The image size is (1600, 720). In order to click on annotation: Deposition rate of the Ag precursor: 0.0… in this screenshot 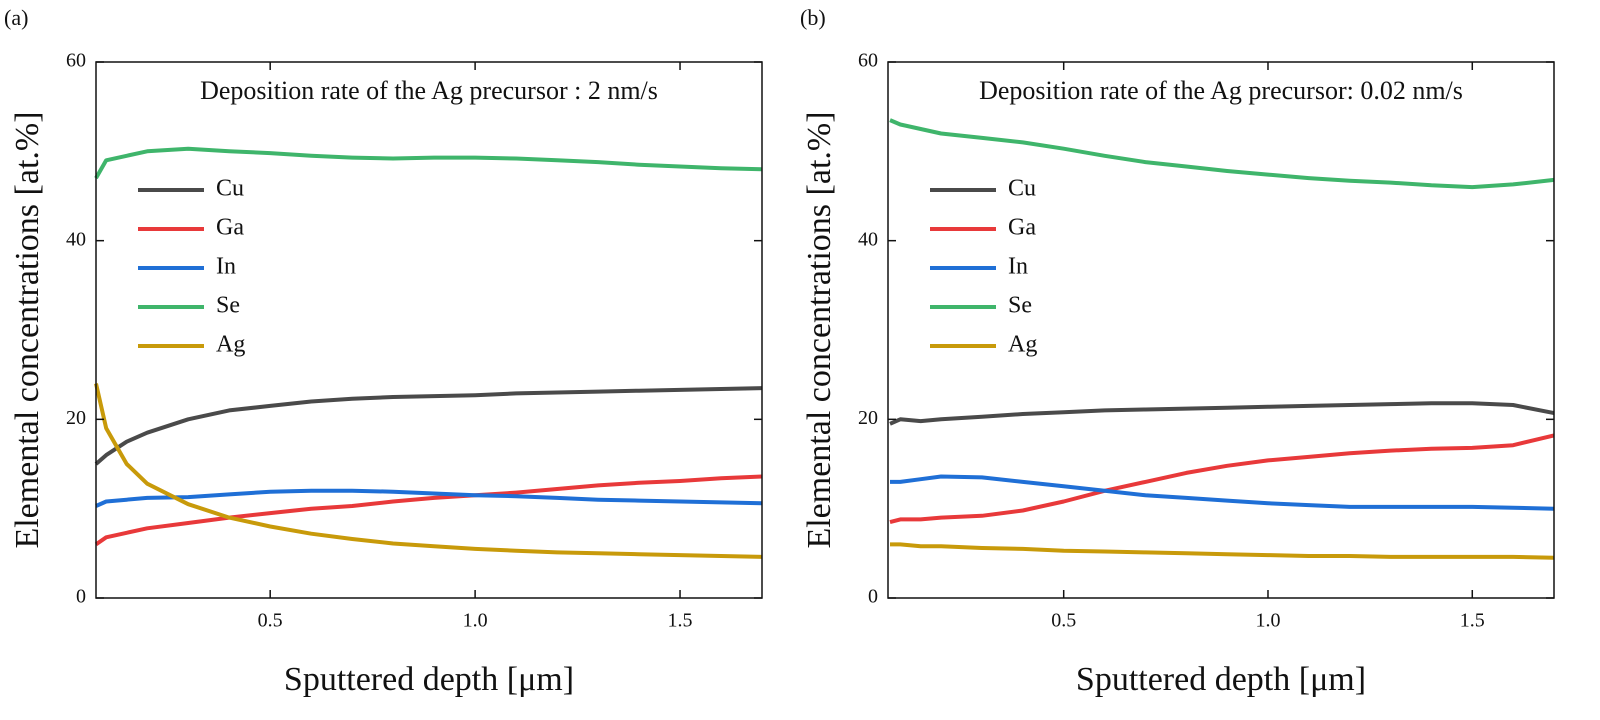, I will do `click(1221, 90)`.